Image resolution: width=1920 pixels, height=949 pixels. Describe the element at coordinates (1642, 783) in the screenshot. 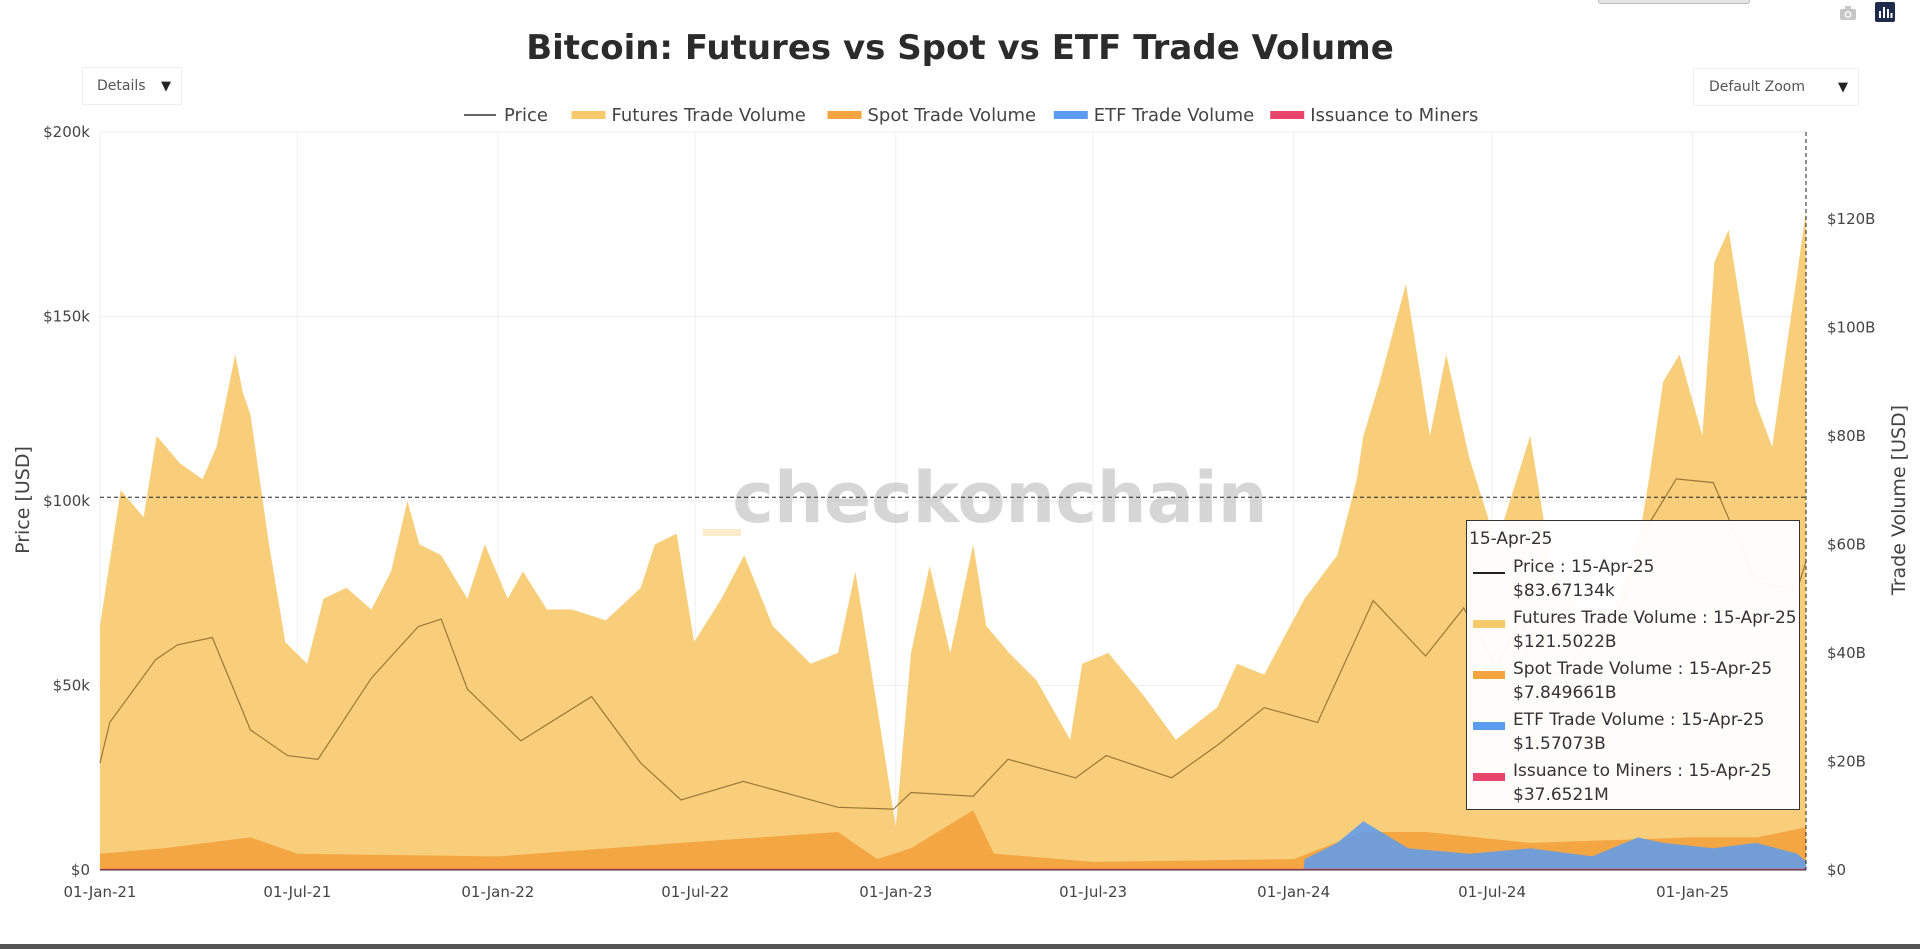

I see `tooltip-text: Issuance to Miners : 15-Apr-25 $37.6521M` at that location.